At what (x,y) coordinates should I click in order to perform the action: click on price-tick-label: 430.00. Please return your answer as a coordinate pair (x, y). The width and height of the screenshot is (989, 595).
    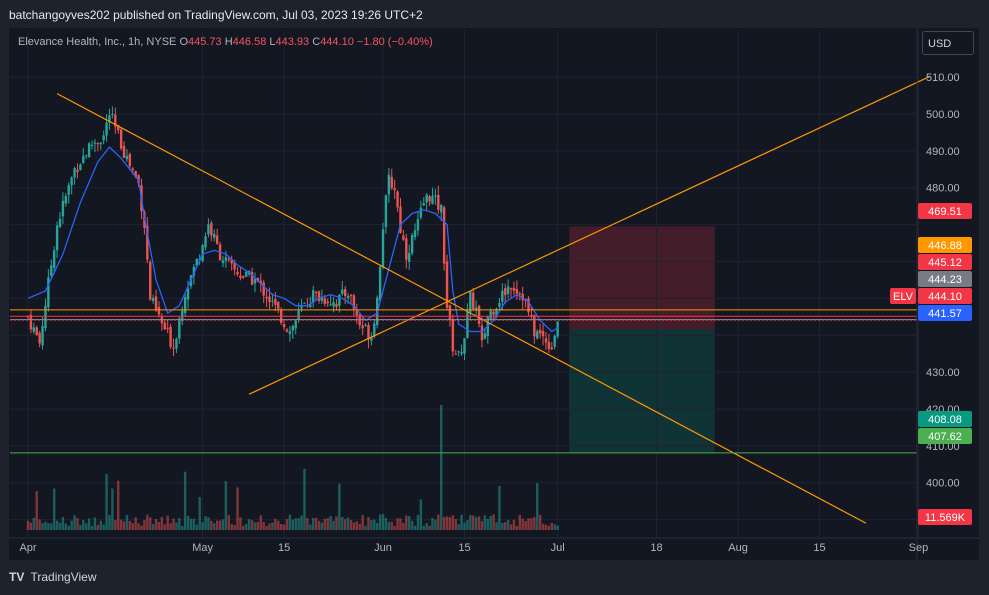
    Looking at the image, I should click on (943, 373).